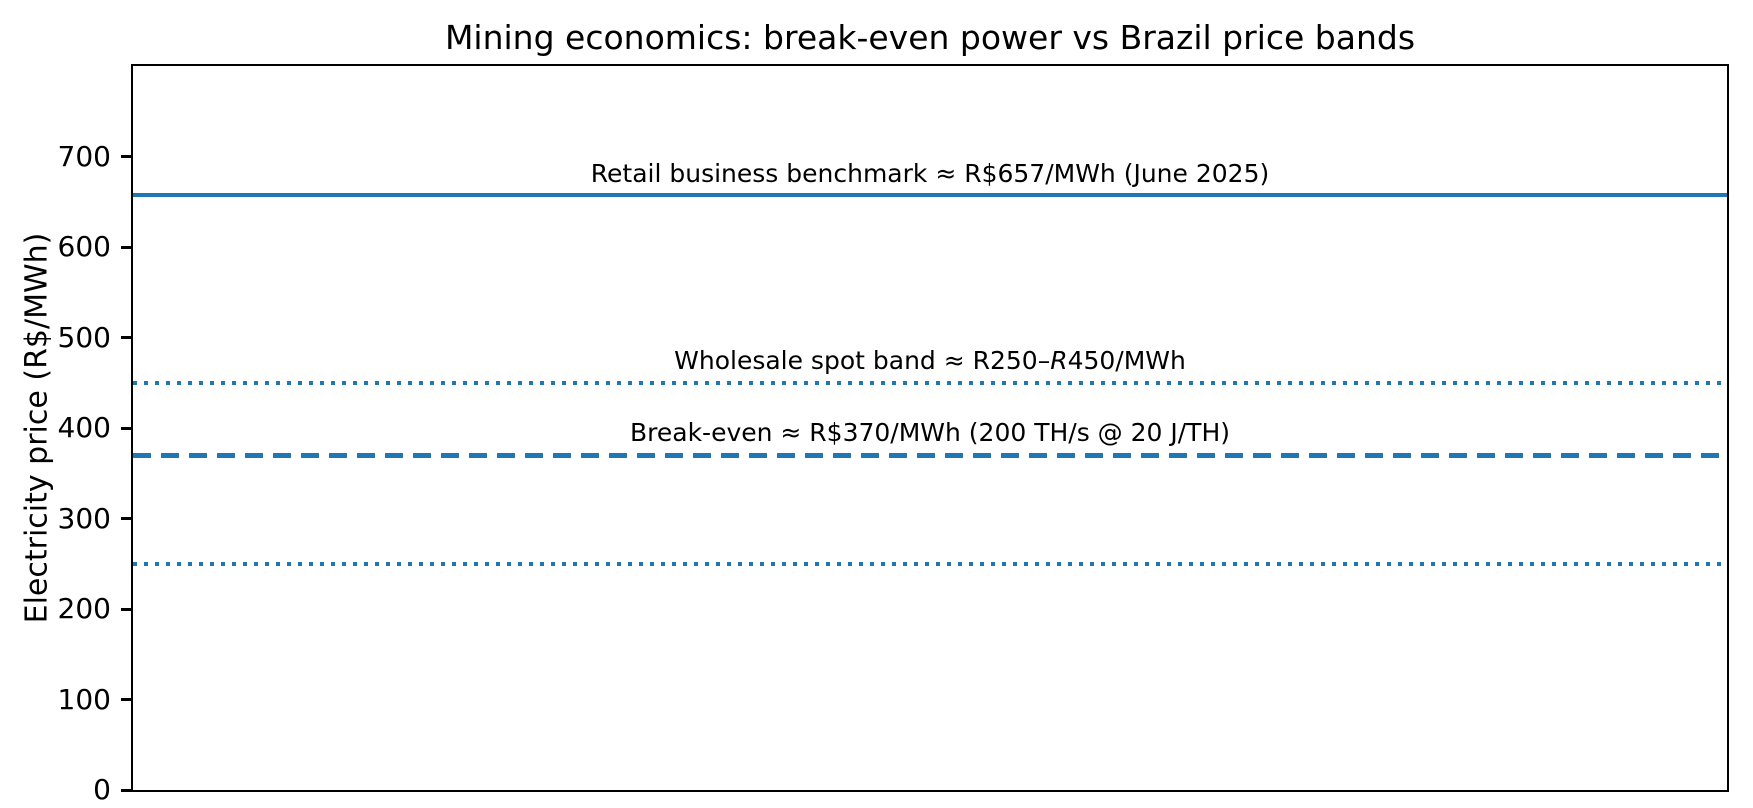  I want to click on y-tick-label: 100, so click(84, 699).